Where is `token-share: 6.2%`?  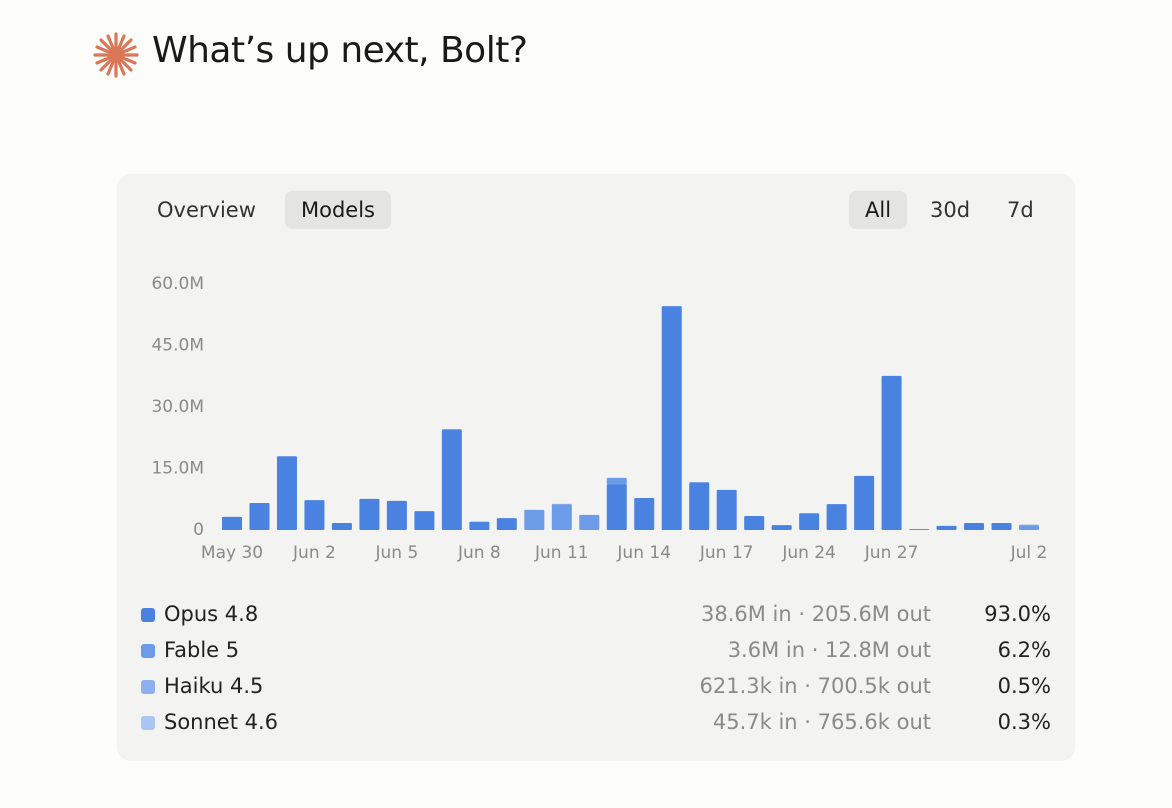
token-share: 6.2% is located at coordinates (1024, 650).